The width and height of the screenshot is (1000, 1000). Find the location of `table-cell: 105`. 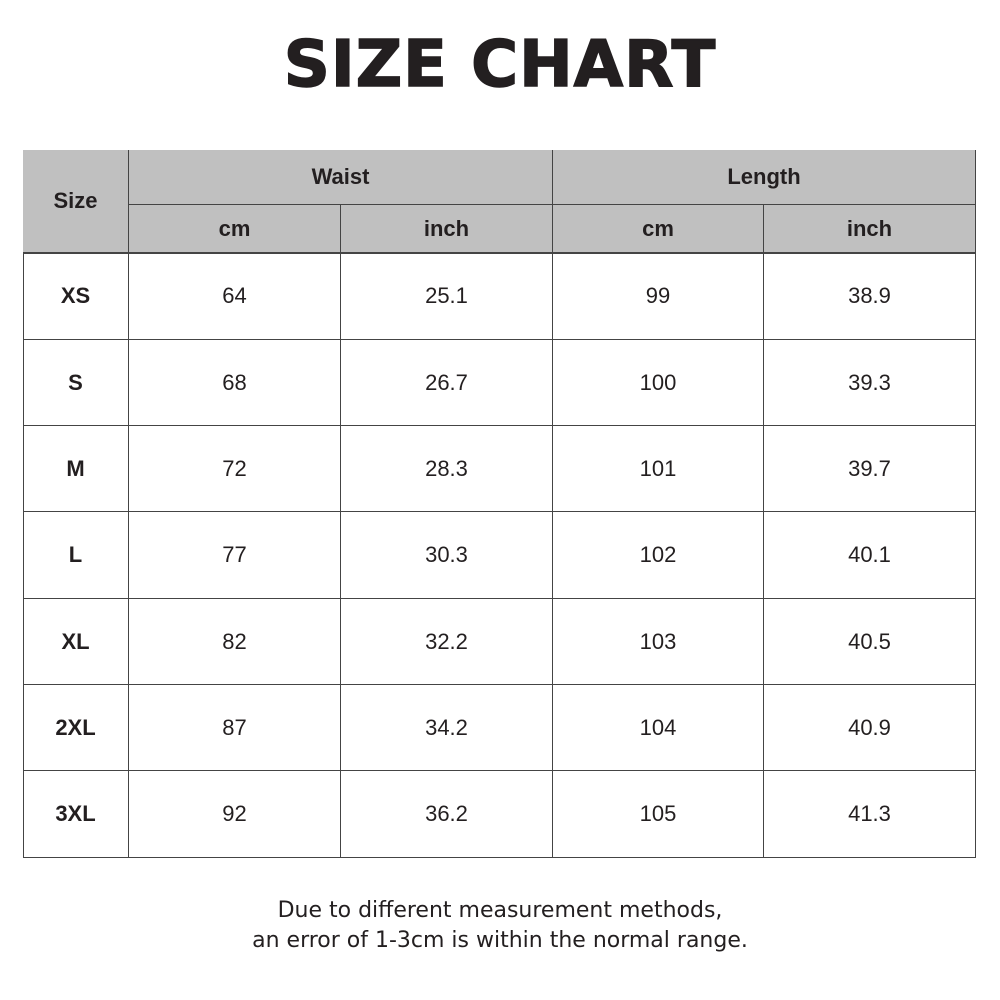

table-cell: 105 is located at coordinates (658, 814).